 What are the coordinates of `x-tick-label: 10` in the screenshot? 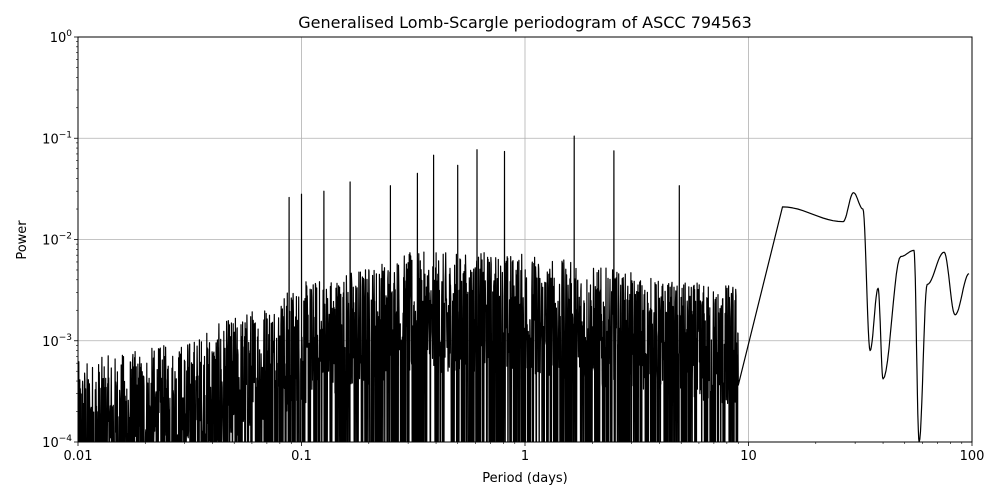 It's located at (748, 456).